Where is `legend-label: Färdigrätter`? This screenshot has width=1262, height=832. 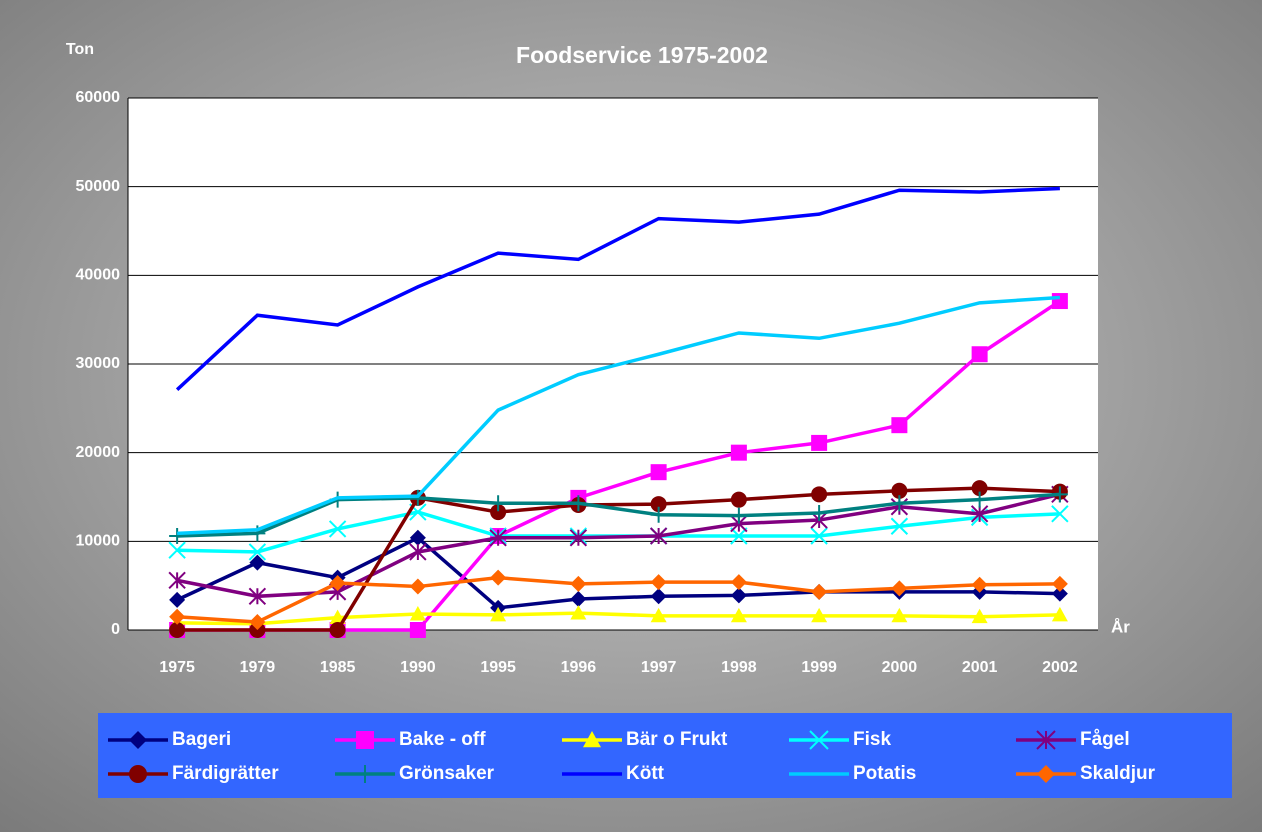
legend-label: Färdigrätter is located at coordinates (225, 773).